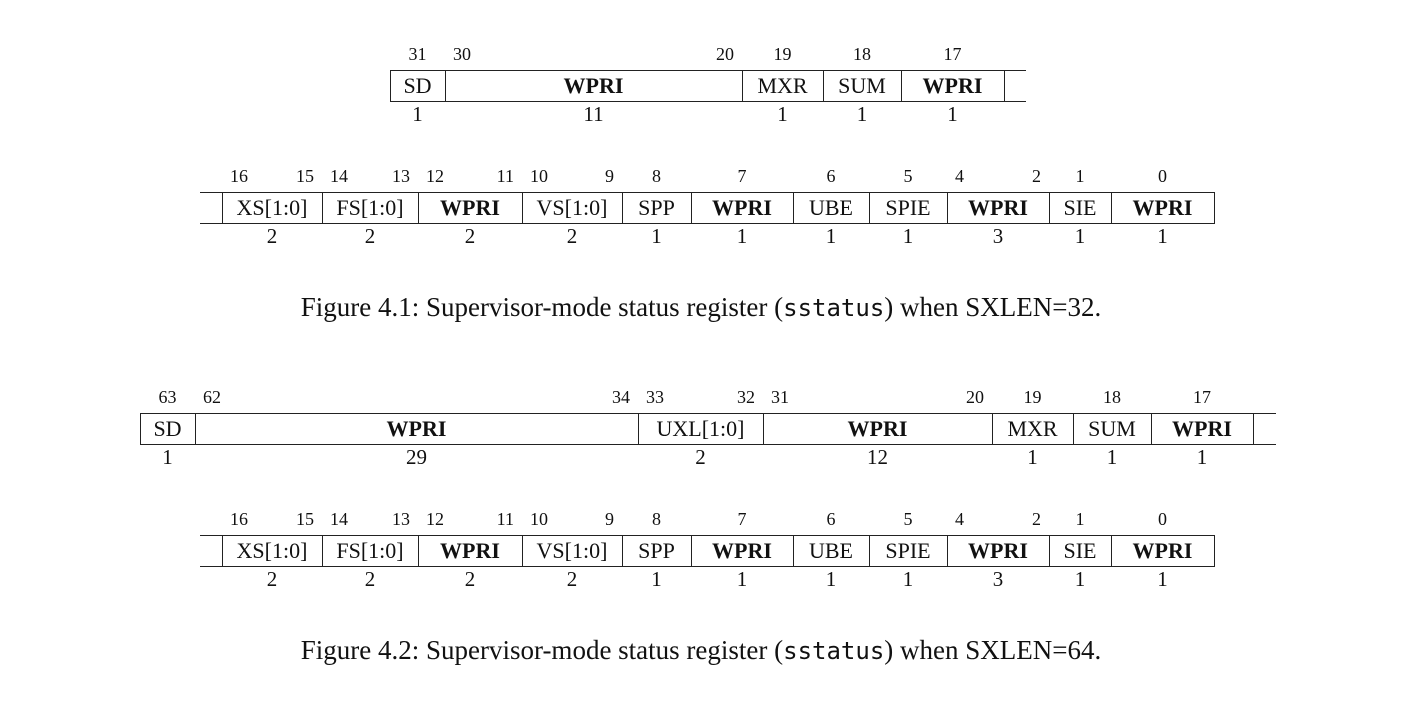 Image resolution: width=1402 pixels, height=708 pixels. What do you see at coordinates (959, 519) in the screenshot?
I see `bit-index-high: 4` at bounding box center [959, 519].